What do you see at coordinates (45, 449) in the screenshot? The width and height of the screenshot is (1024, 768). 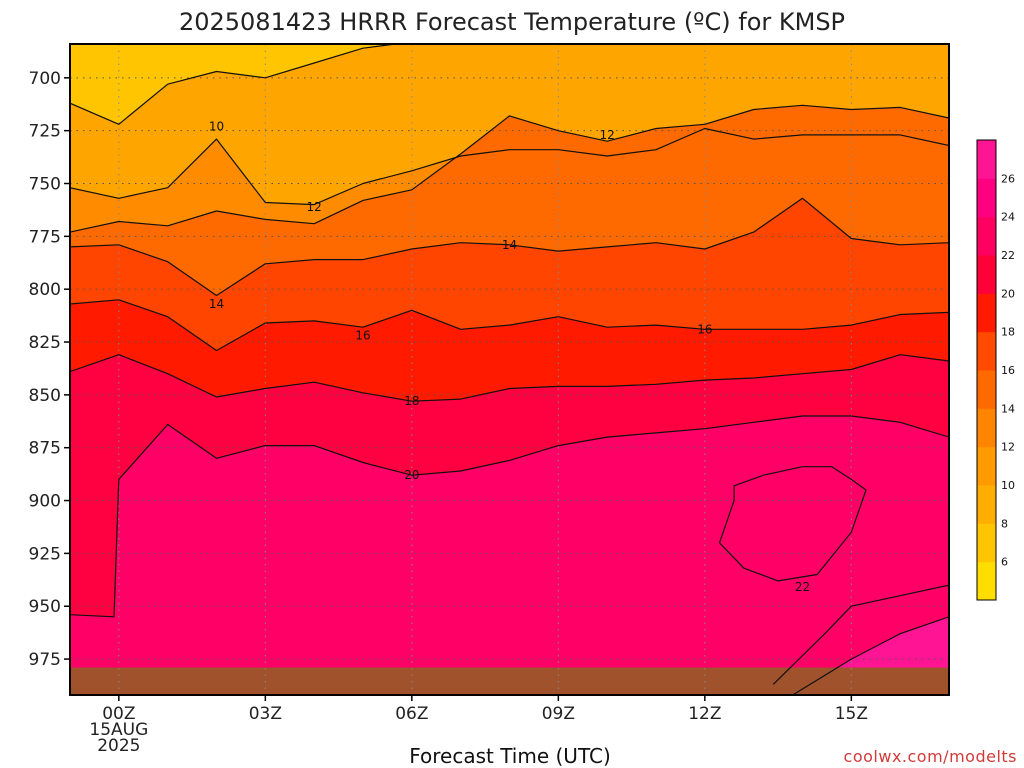 I see `y-tick-label: 875` at bounding box center [45, 449].